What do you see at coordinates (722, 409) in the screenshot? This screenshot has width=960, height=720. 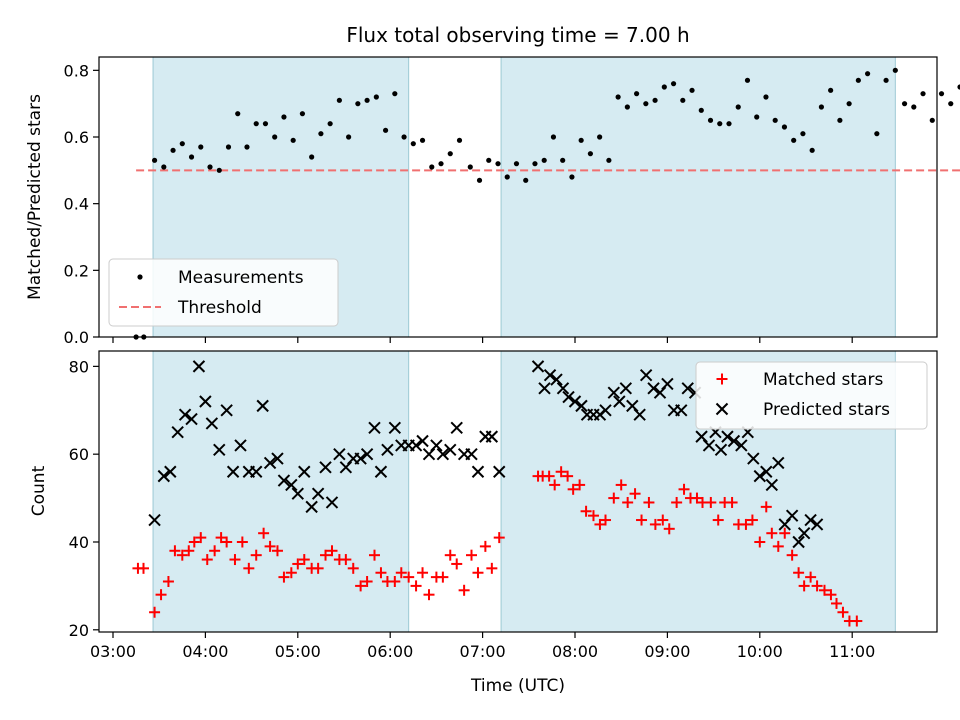 I see `legend-marker-predicted` at bounding box center [722, 409].